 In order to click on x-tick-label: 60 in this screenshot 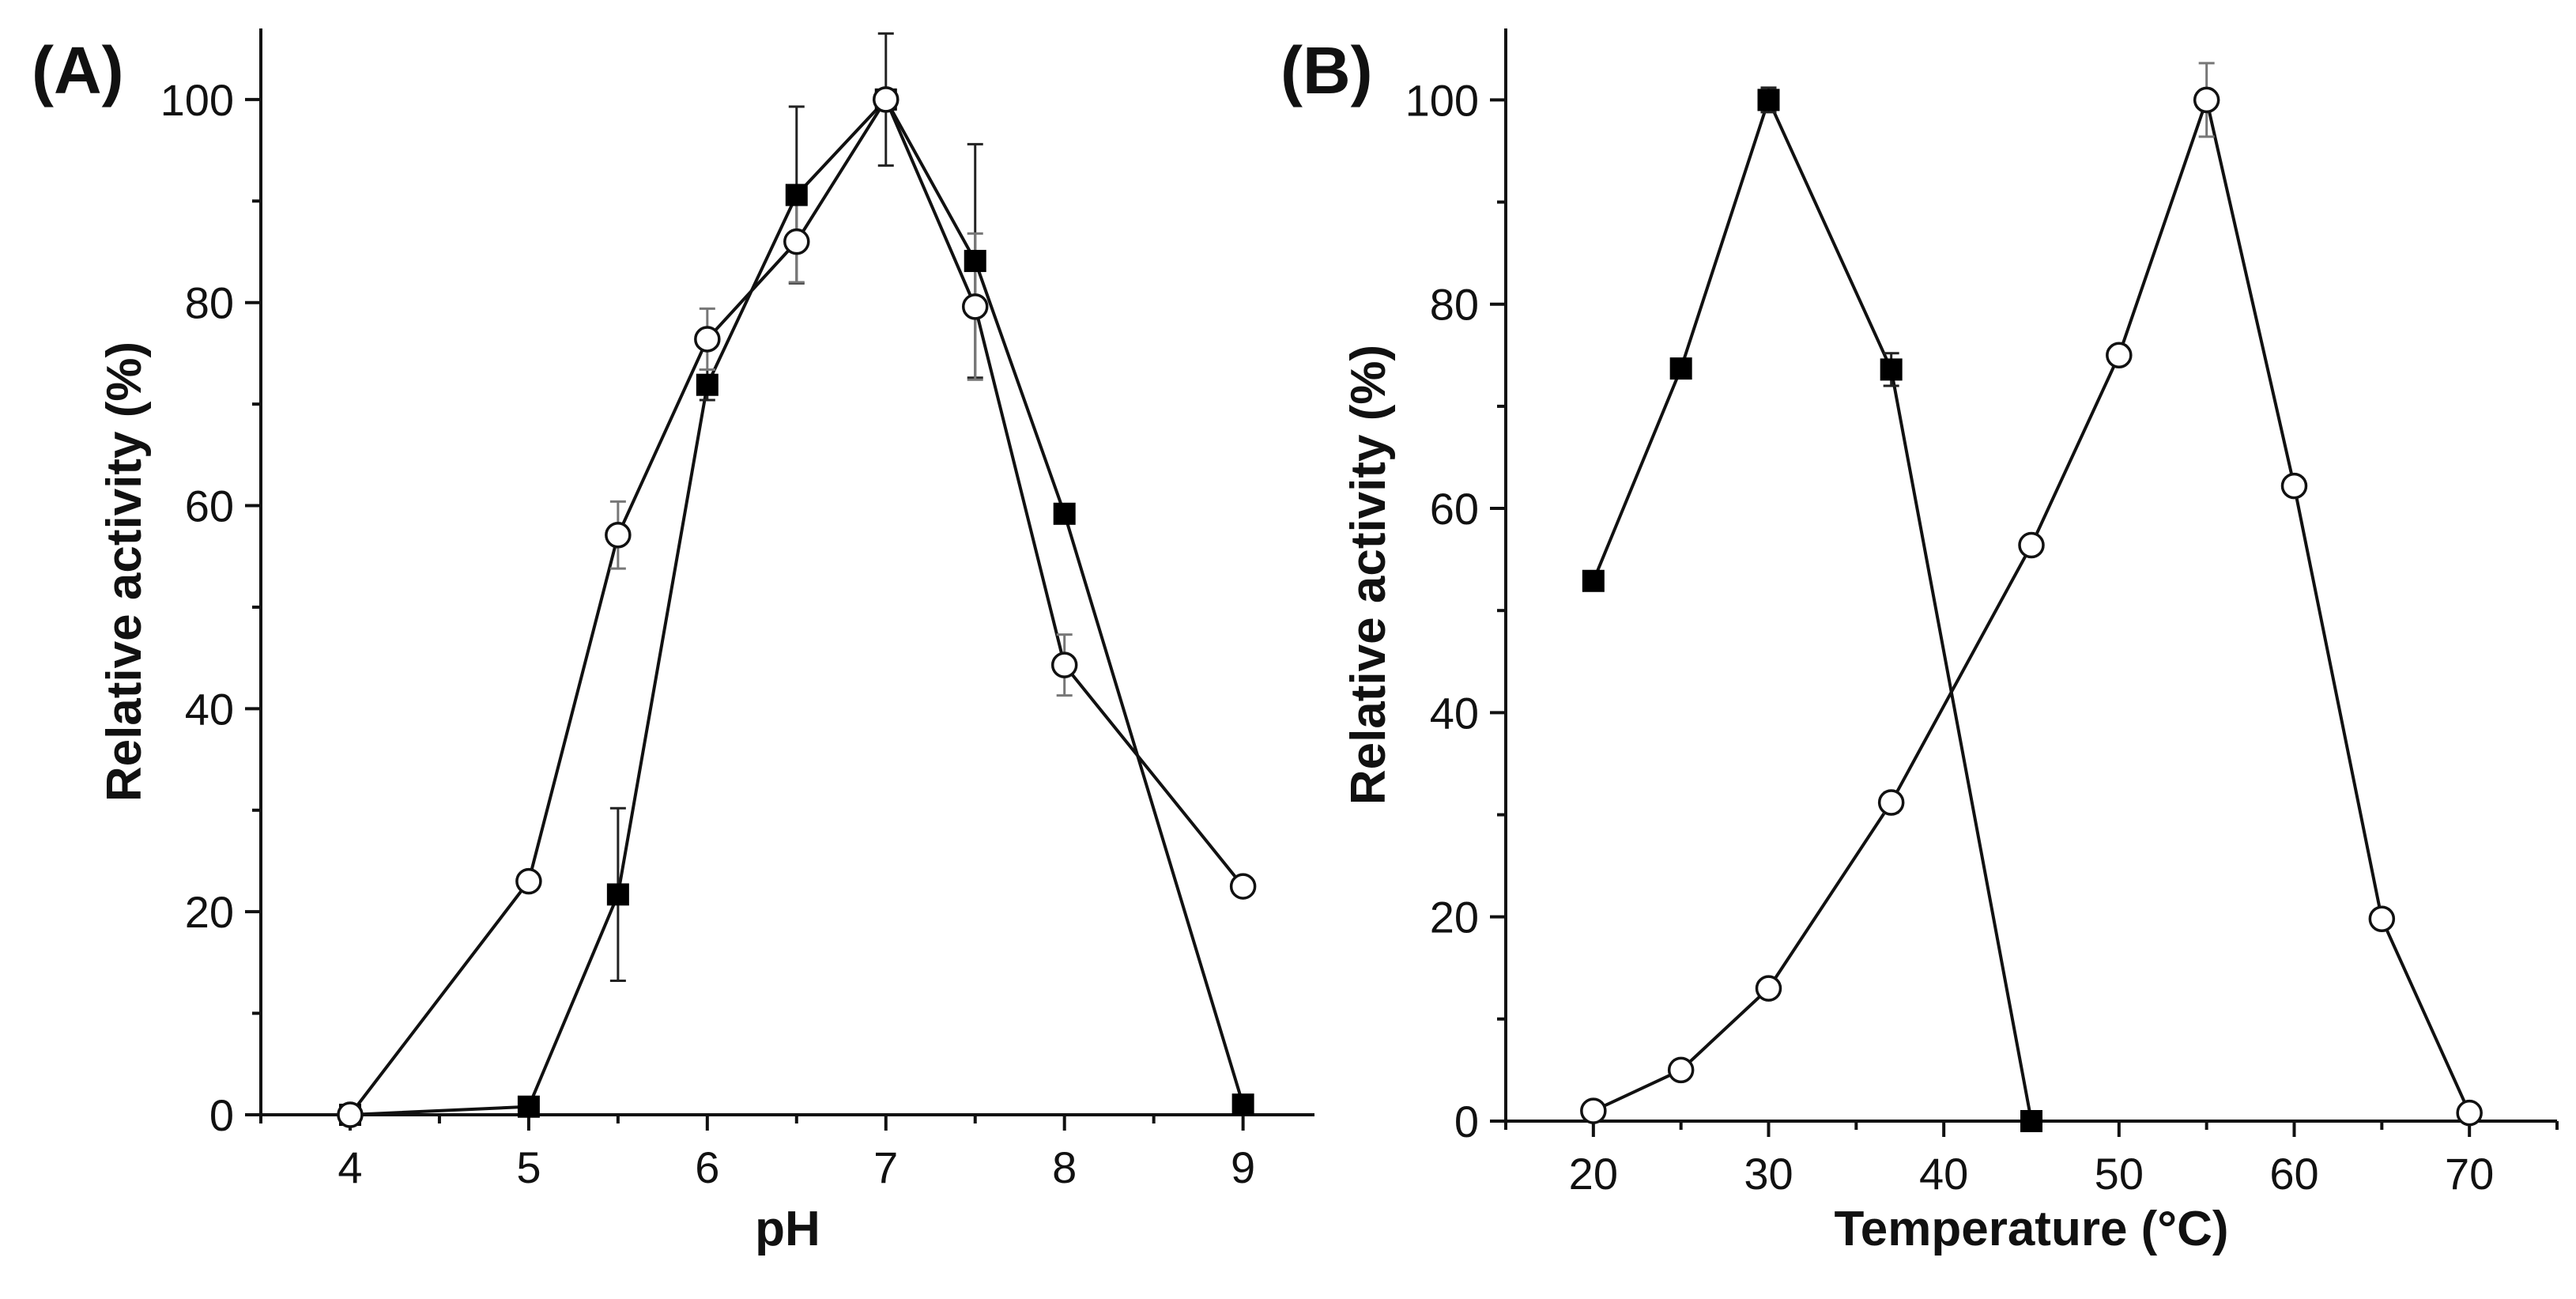, I will do `click(2293, 1174)`.